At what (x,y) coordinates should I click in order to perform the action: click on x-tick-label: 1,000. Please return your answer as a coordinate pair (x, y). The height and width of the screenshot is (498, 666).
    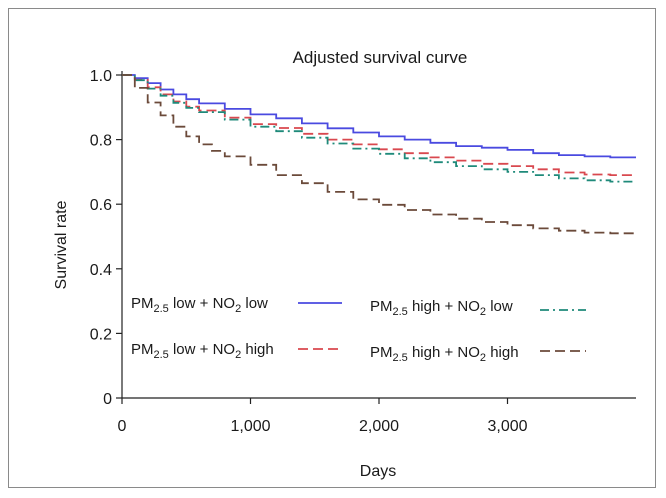
    Looking at the image, I should click on (250, 426).